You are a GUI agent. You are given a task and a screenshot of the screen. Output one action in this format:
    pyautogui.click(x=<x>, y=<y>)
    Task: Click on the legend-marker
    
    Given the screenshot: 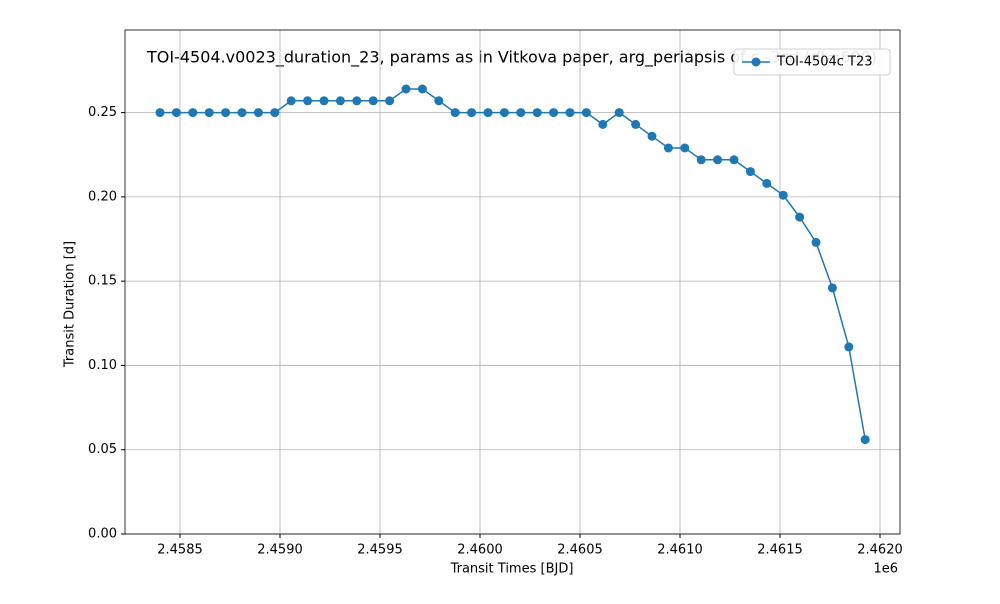 What is the action you would take?
    pyautogui.click(x=756, y=62)
    